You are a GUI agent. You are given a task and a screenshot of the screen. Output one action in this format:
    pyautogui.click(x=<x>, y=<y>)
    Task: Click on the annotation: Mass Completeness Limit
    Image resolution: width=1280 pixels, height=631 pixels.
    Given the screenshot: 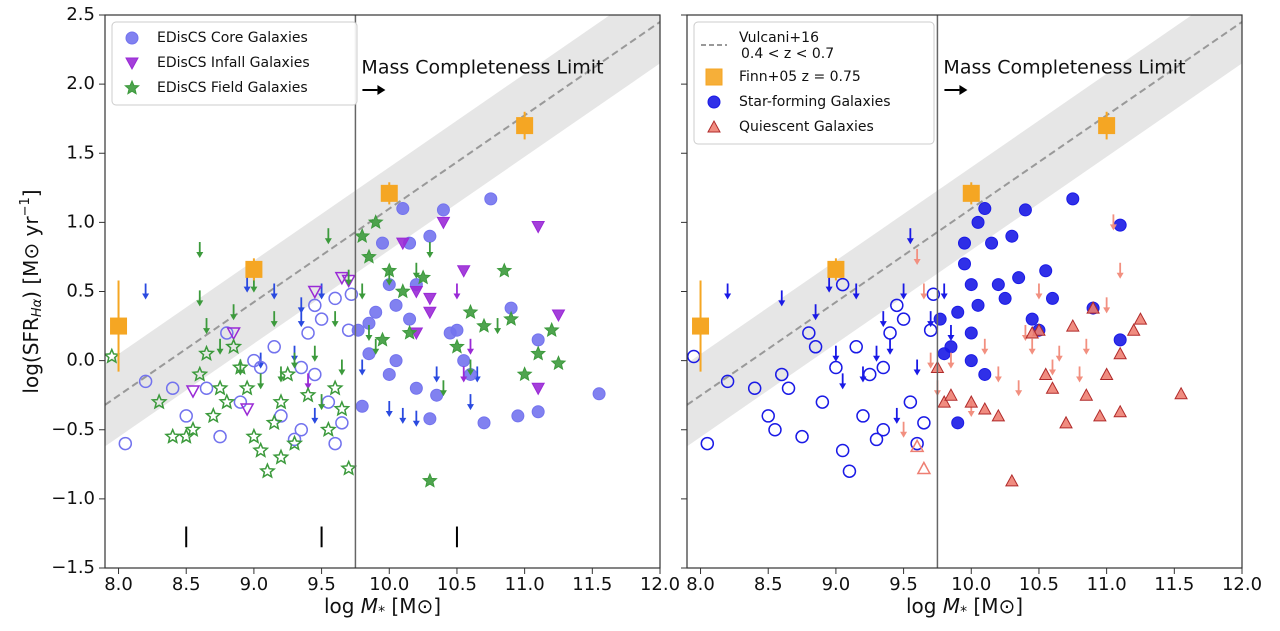 What is the action you would take?
    pyautogui.click(x=482, y=68)
    